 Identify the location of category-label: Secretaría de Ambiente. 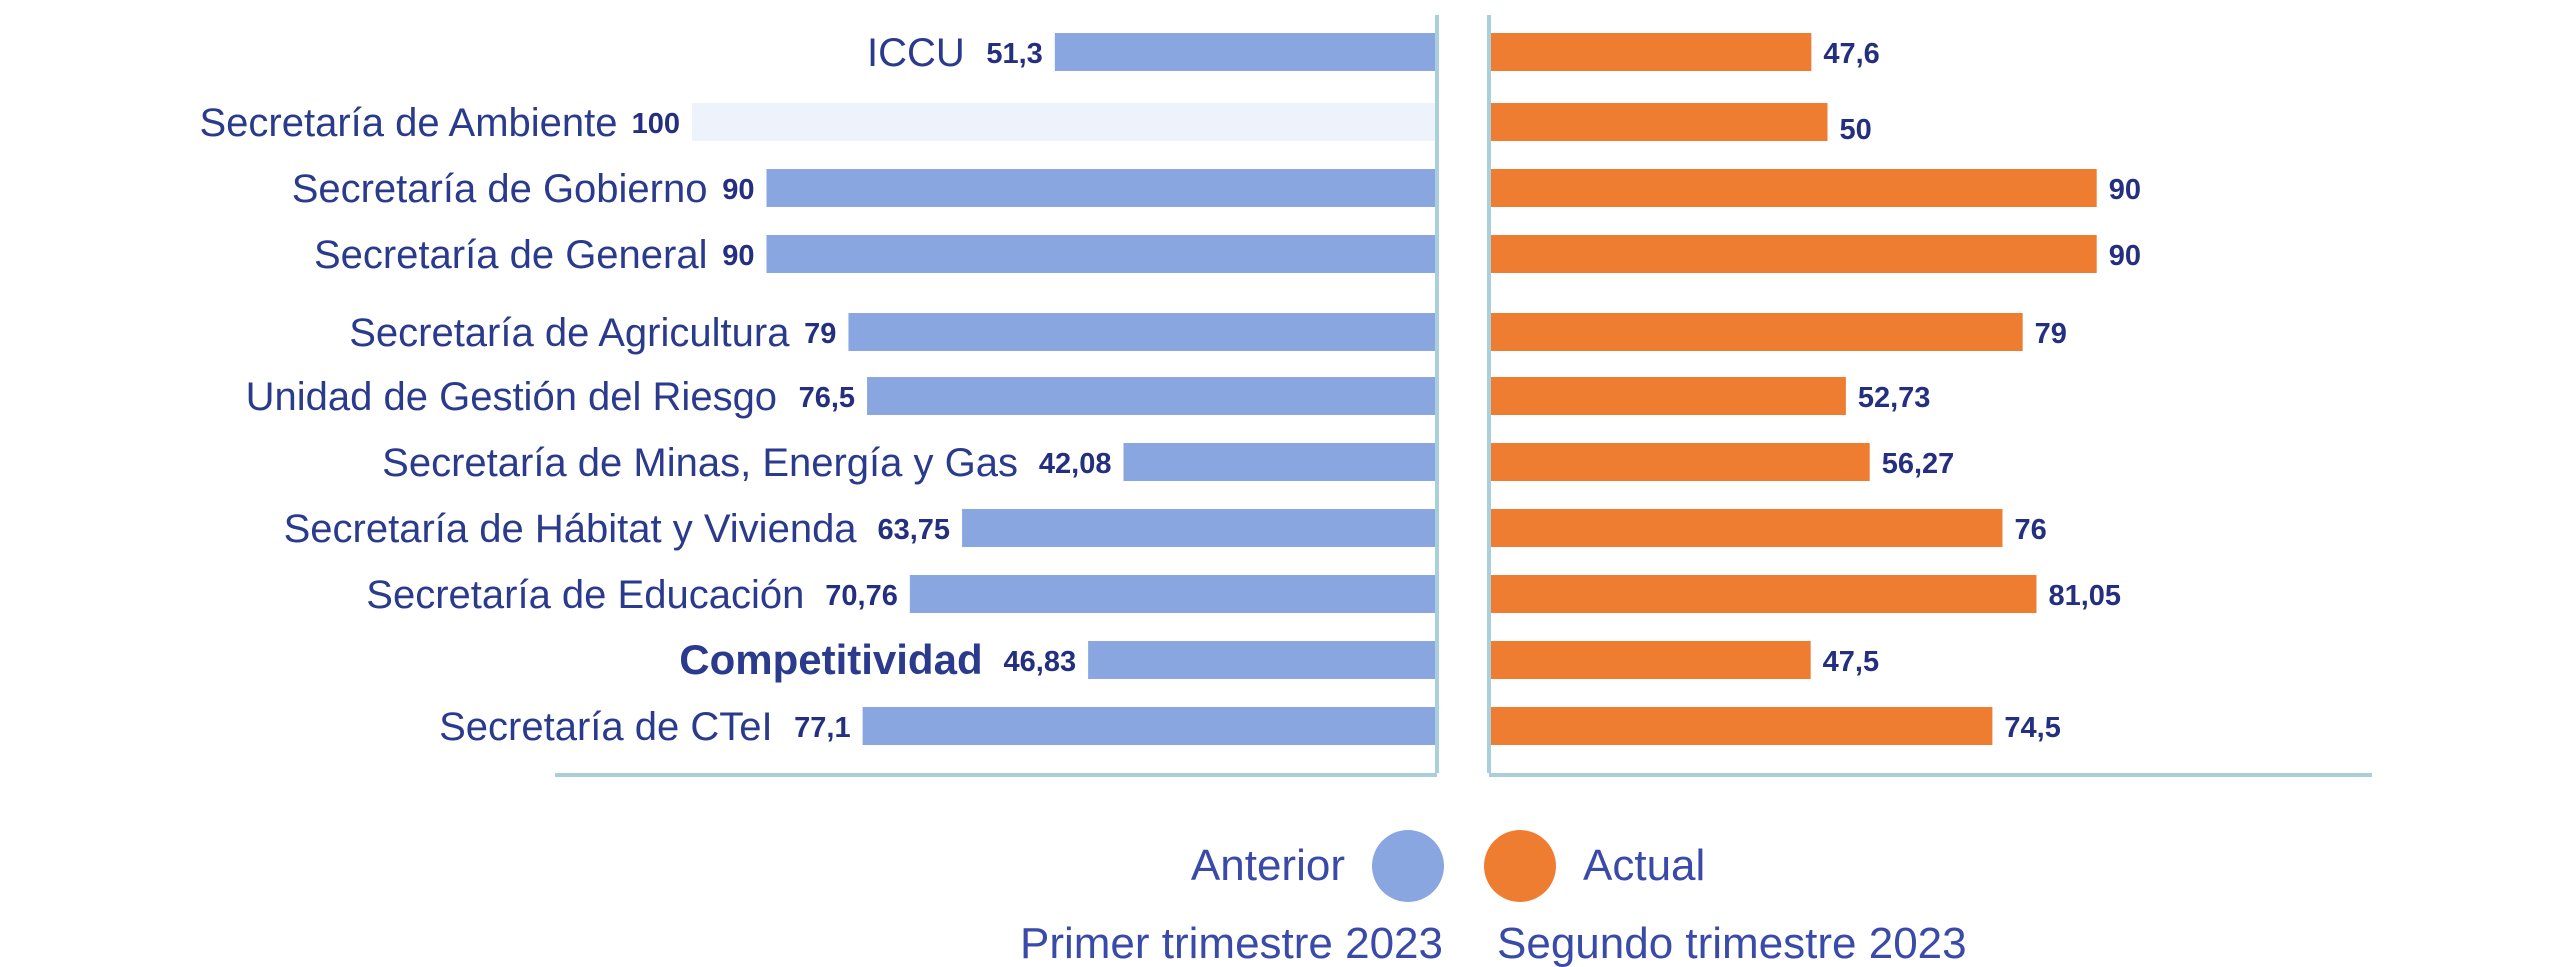
(408, 123).